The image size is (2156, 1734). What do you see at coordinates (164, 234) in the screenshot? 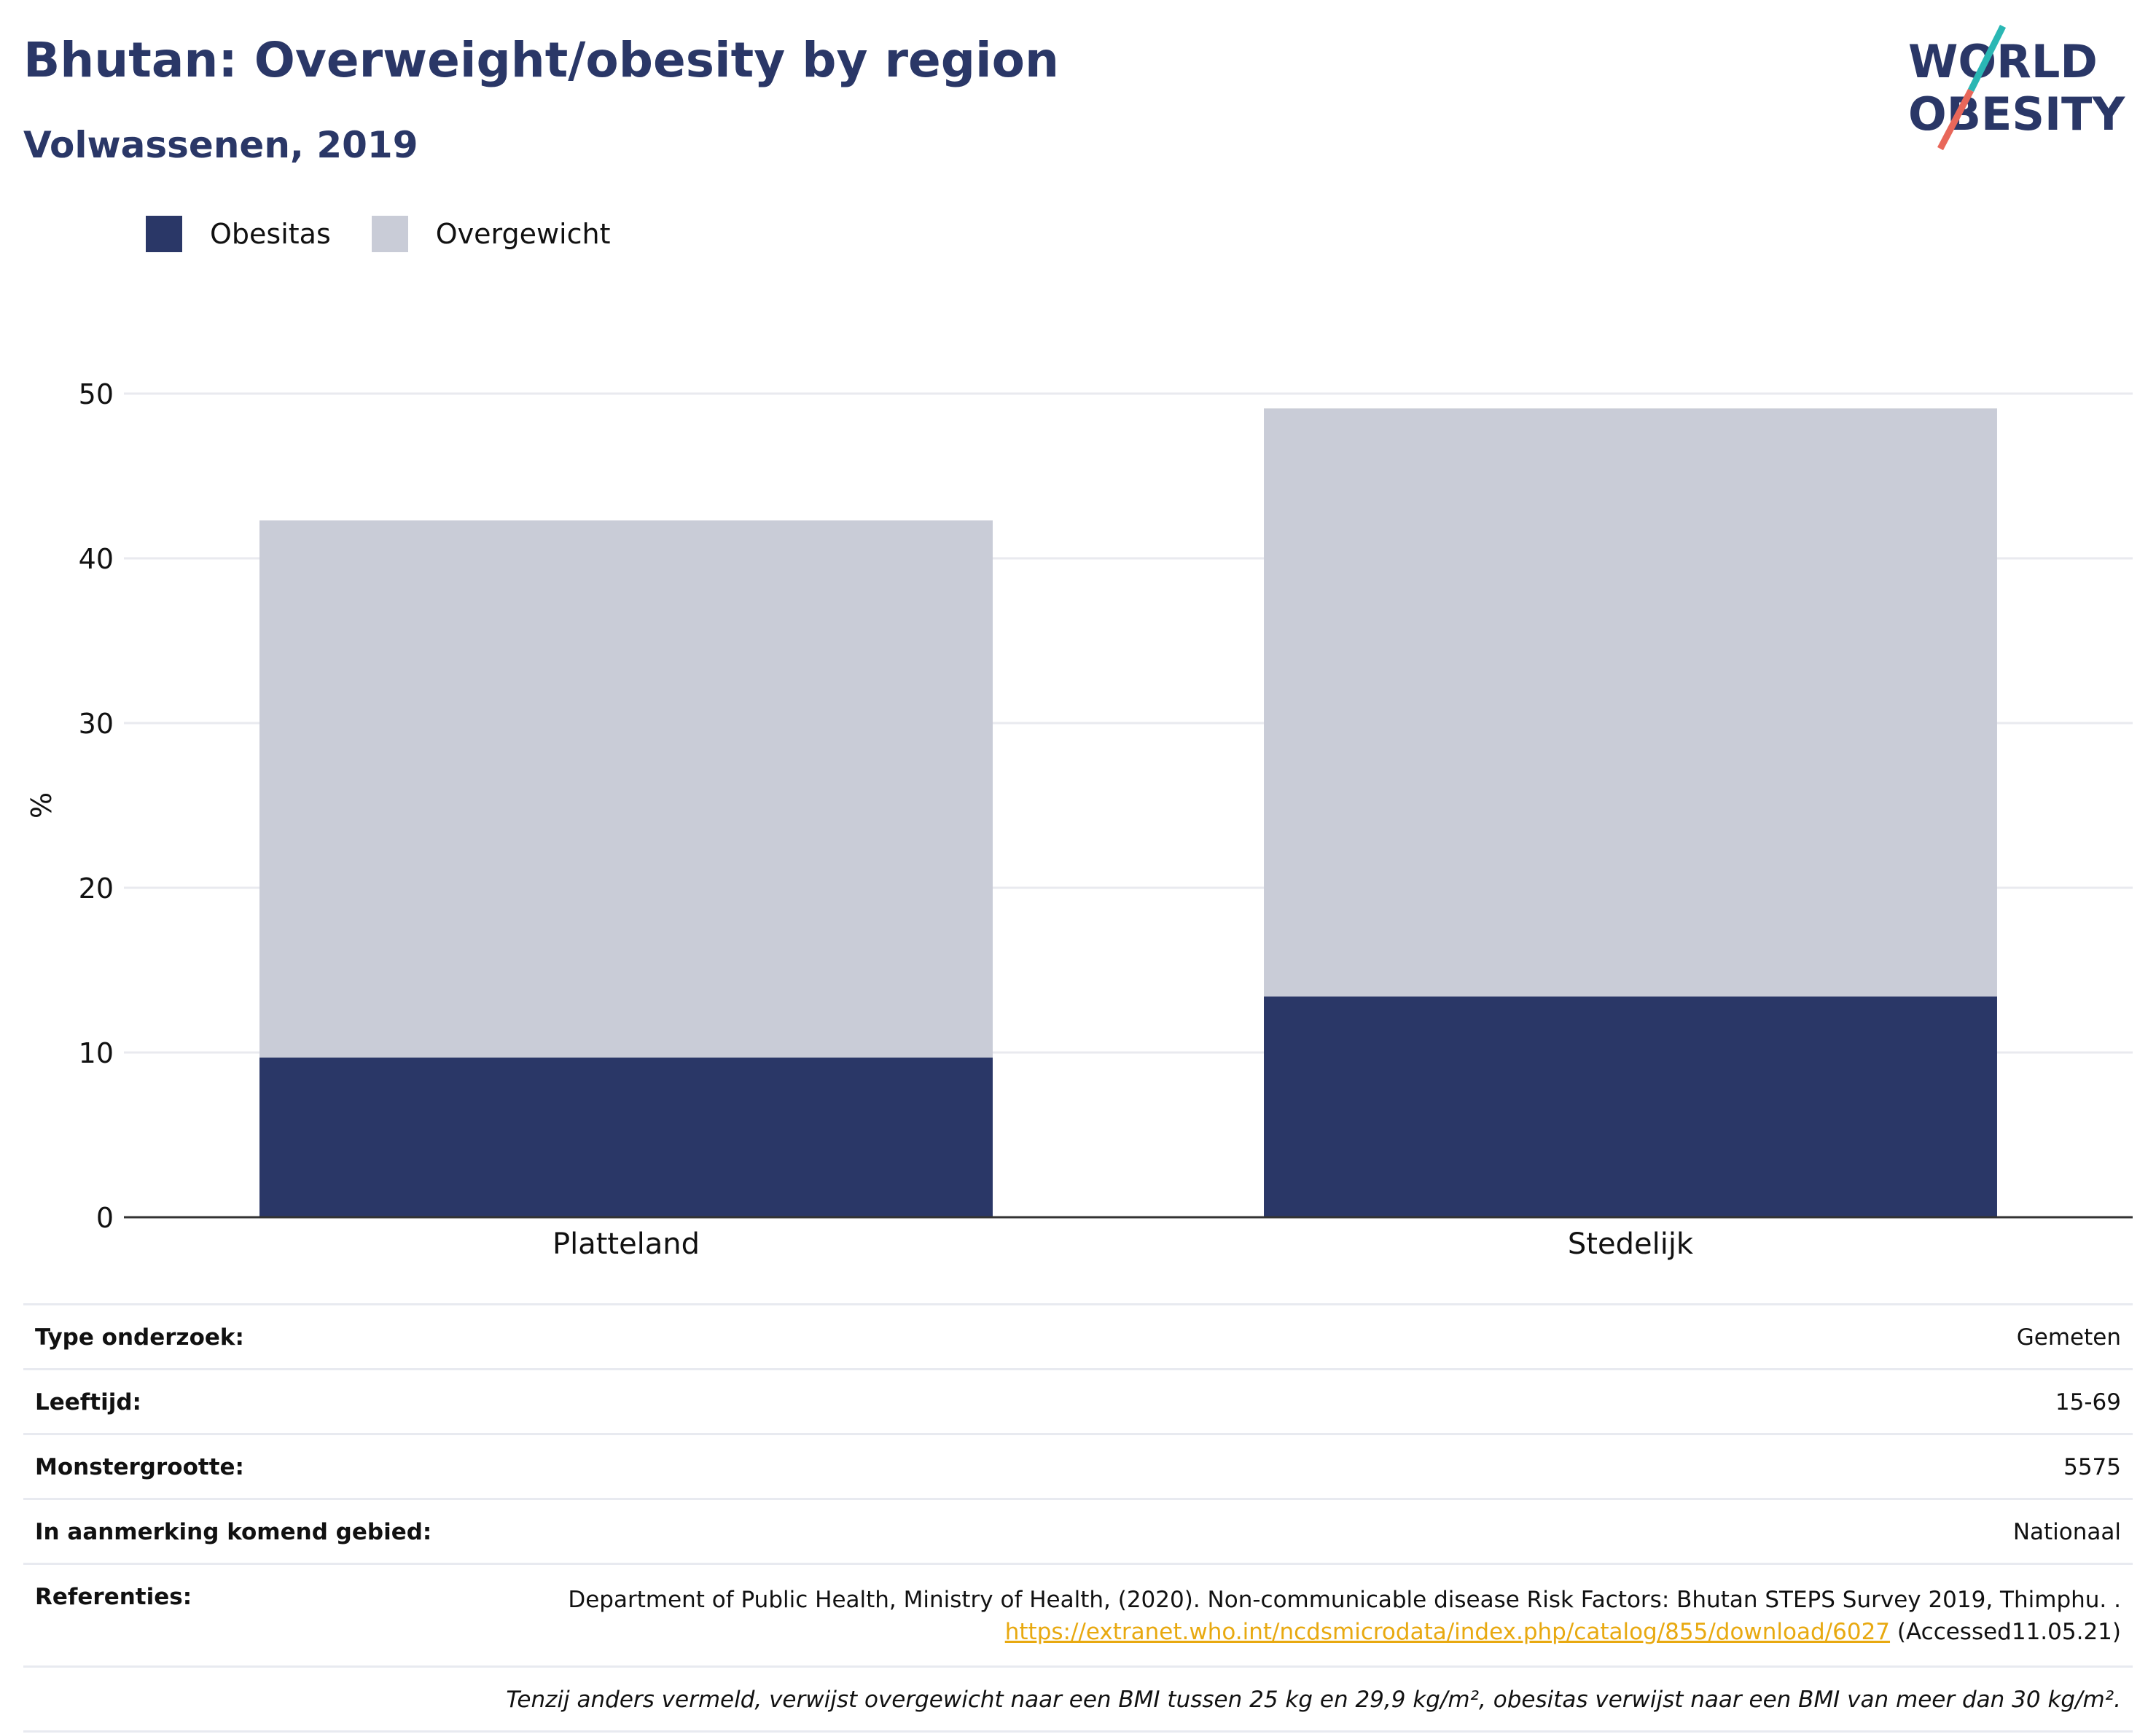
I see `legend-swatch-obesitas` at bounding box center [164, 234].